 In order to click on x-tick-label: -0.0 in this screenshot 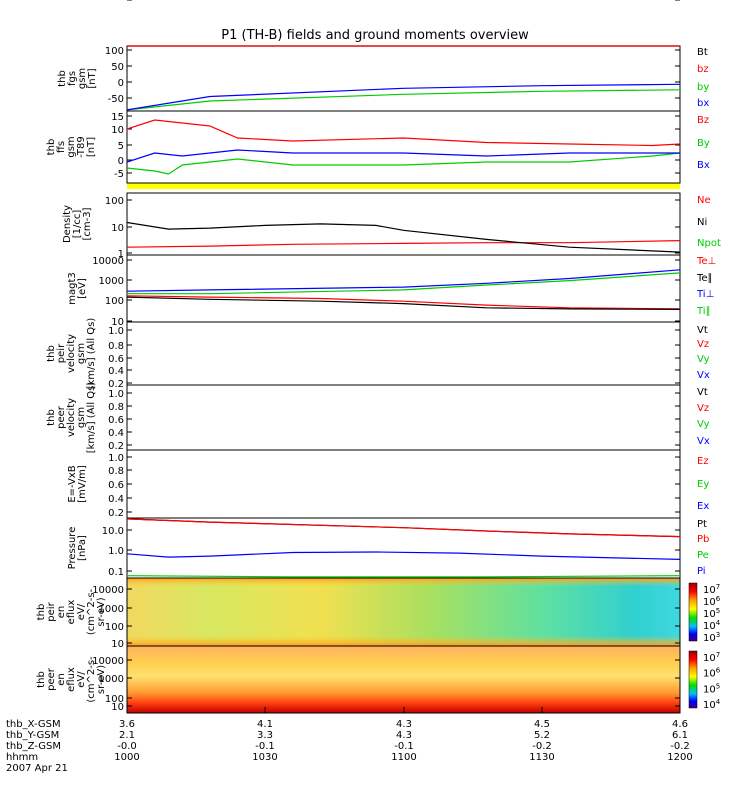, I will do `click(127, 746)`.